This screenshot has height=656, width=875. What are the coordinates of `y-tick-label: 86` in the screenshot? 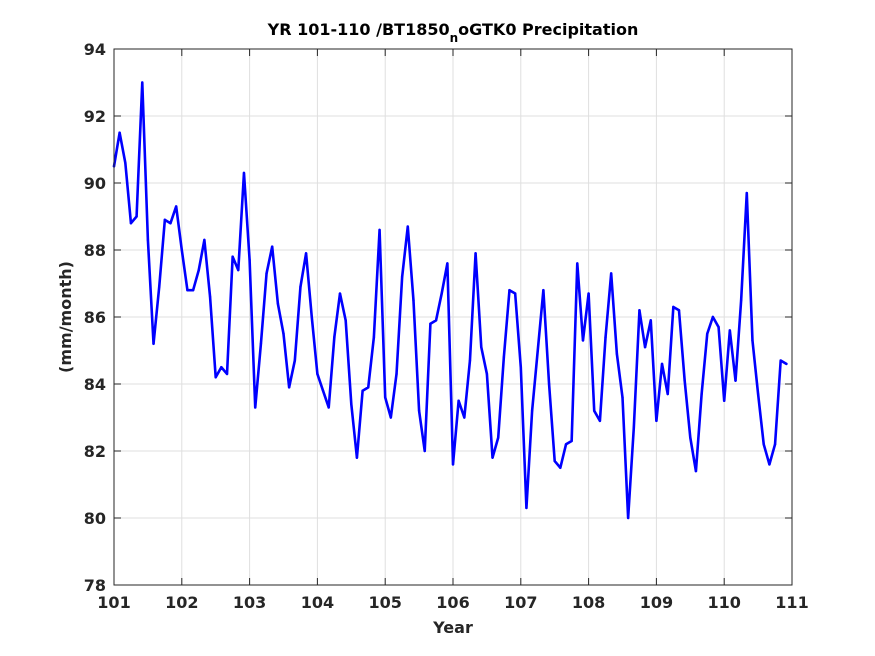 It's located at (95, 317).